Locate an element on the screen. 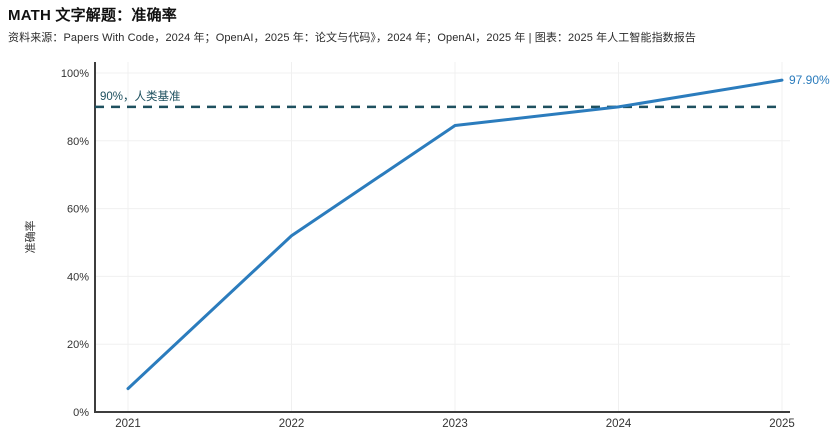 The image size is (830, 438). x-tick-label: 2024 is located at coordinates (619, 424).